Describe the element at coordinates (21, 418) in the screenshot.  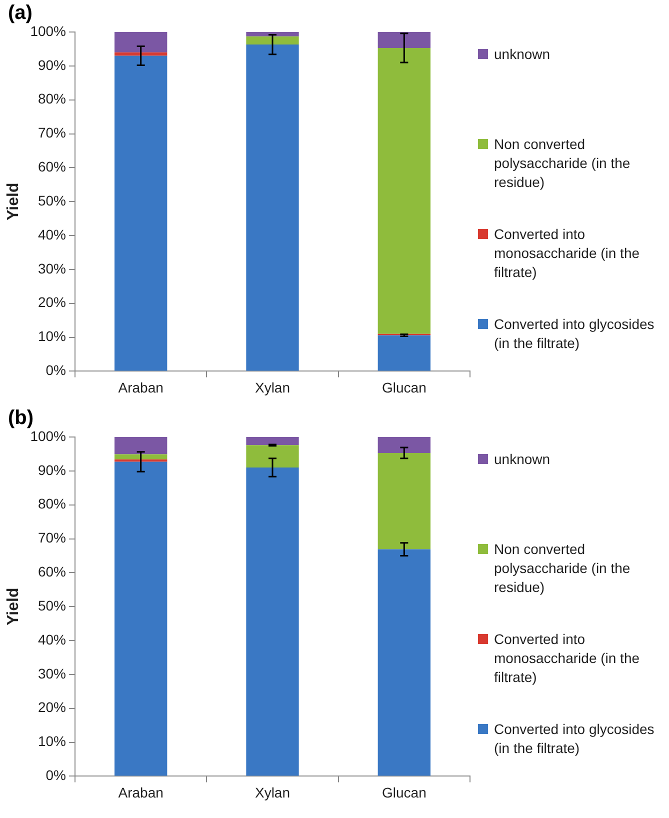
I see `chart-title: (b)` at that location.